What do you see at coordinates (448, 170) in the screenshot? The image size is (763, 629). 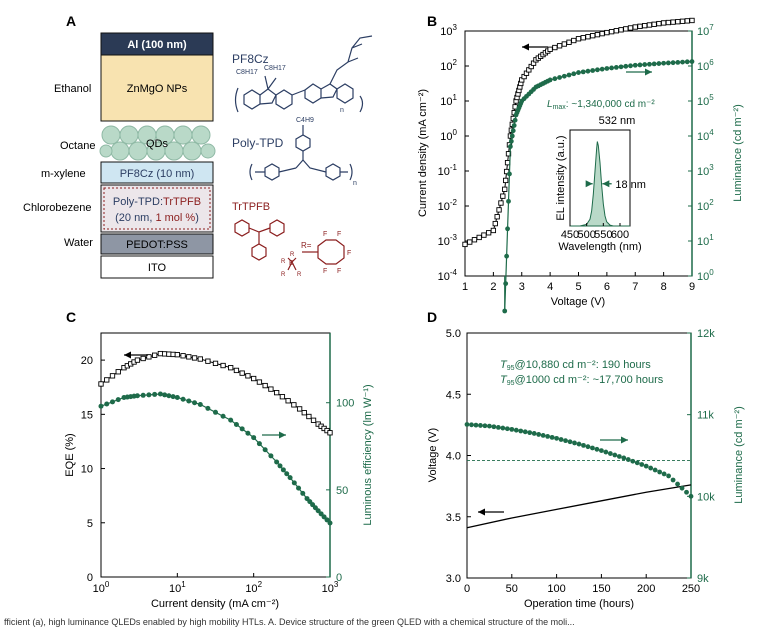 I see `y-tick-label: 10⁻¹` at bounding box center [448, 170].